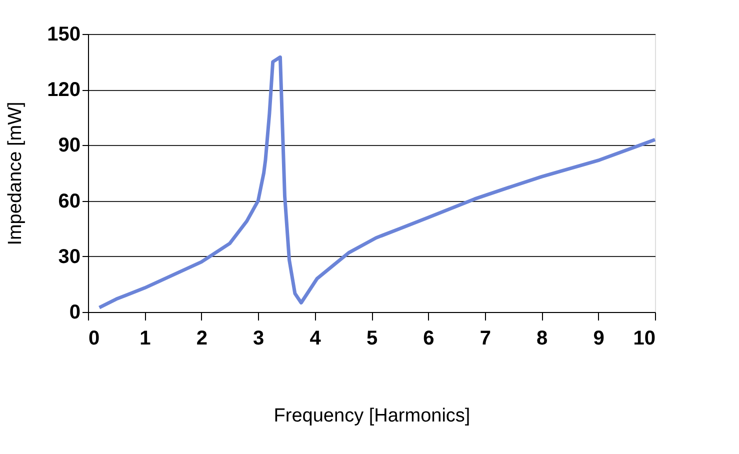  What do you see at coordinates (69, 145) in the screenshot?
I see `y-tick-label: 90` at bounding box center [69, 145].